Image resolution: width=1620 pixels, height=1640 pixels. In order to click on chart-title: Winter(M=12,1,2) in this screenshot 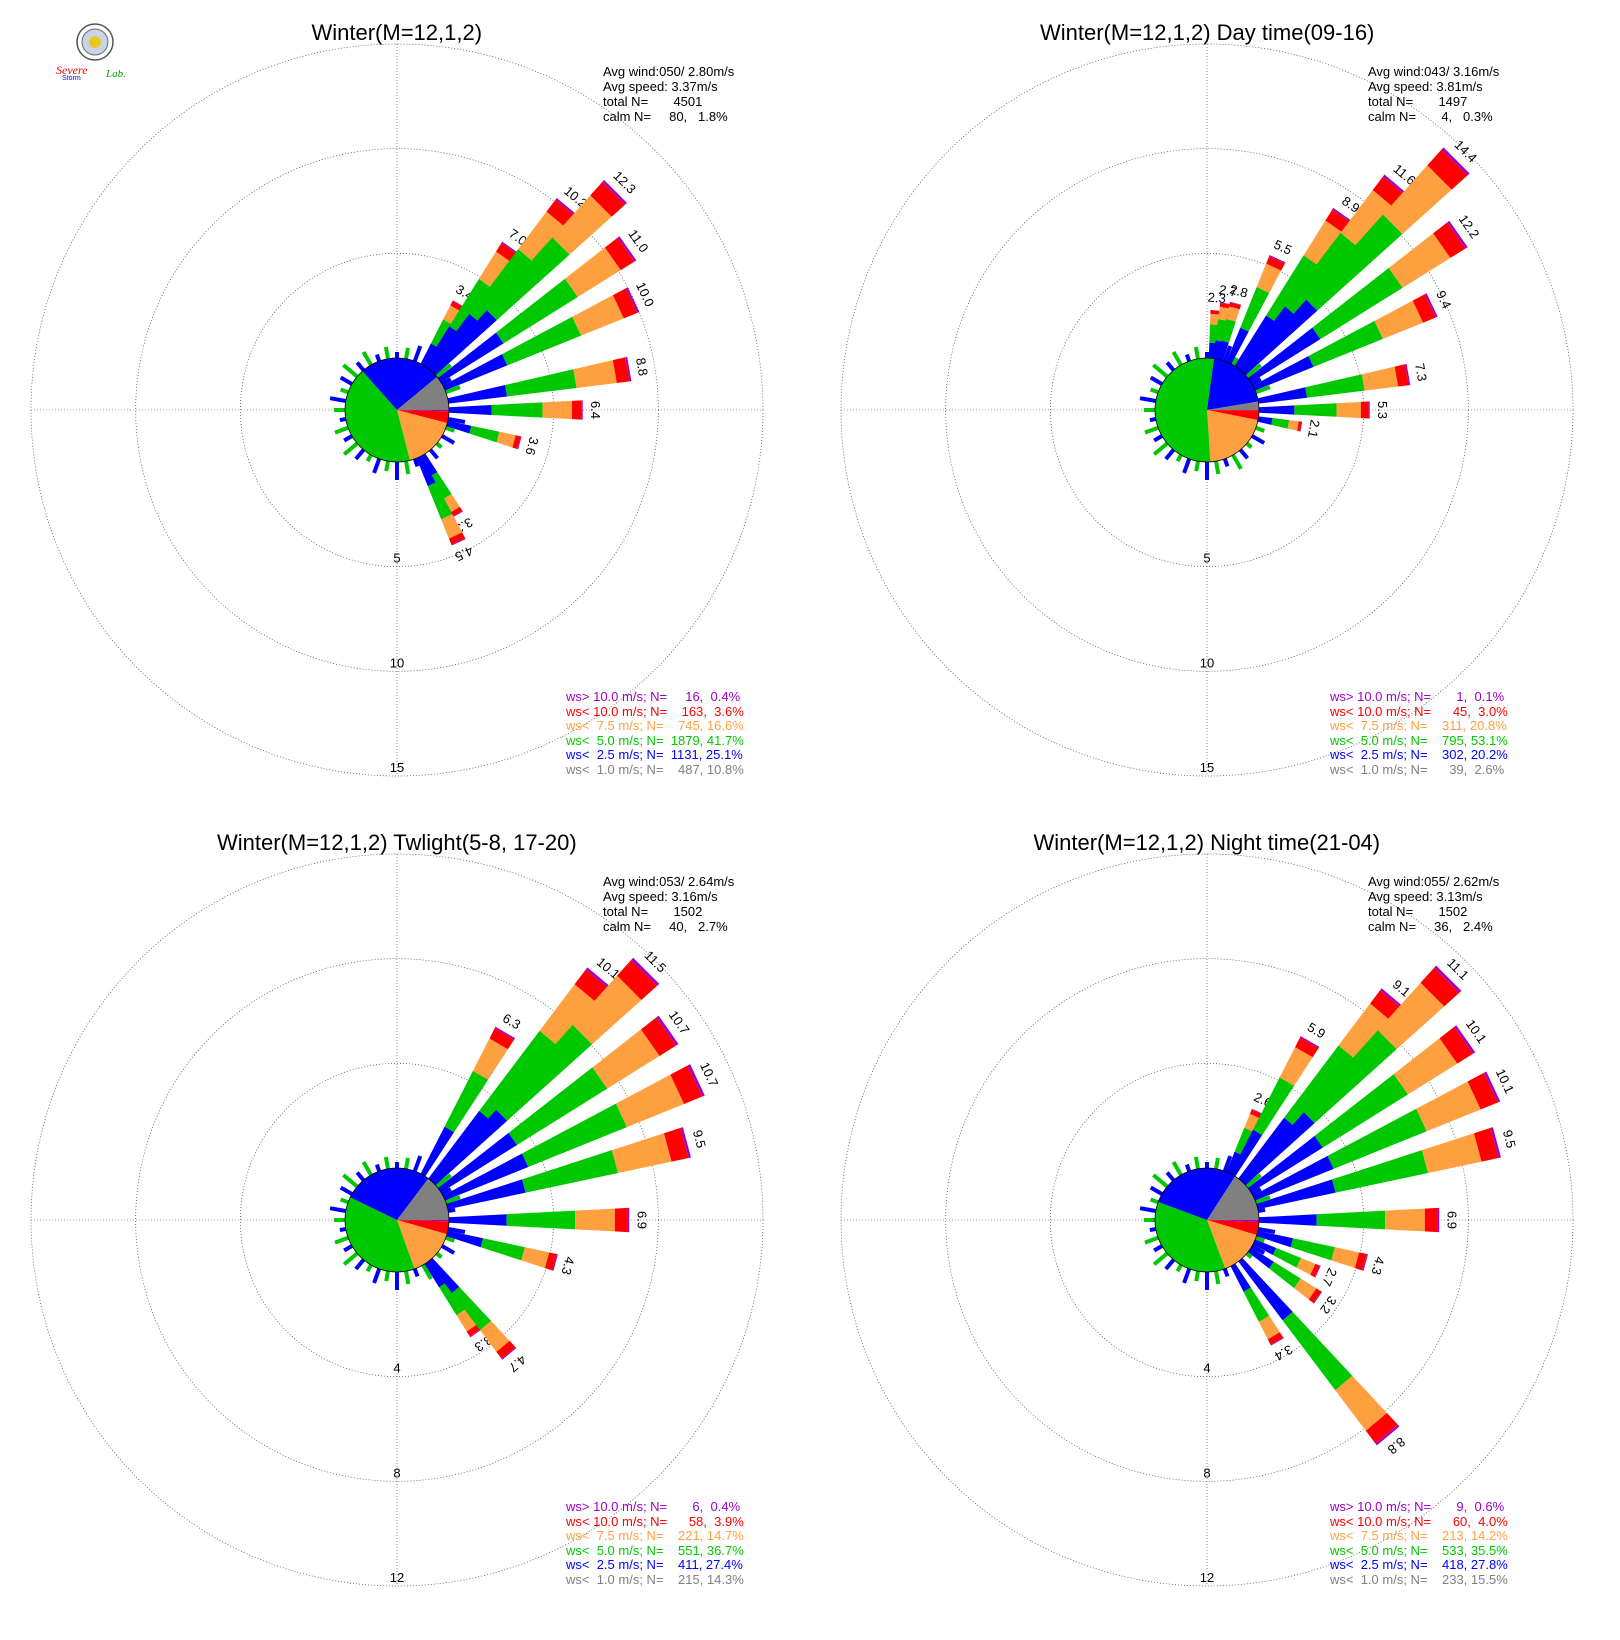, I will do `click(397, 32)`.